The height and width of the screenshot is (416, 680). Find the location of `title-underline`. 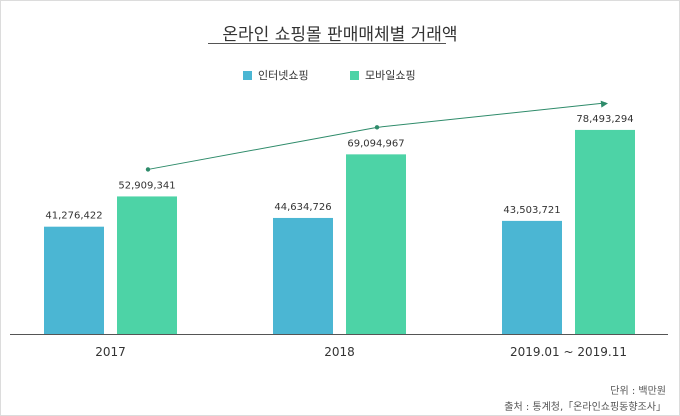

title-underline is located at coordinates (327, 43).